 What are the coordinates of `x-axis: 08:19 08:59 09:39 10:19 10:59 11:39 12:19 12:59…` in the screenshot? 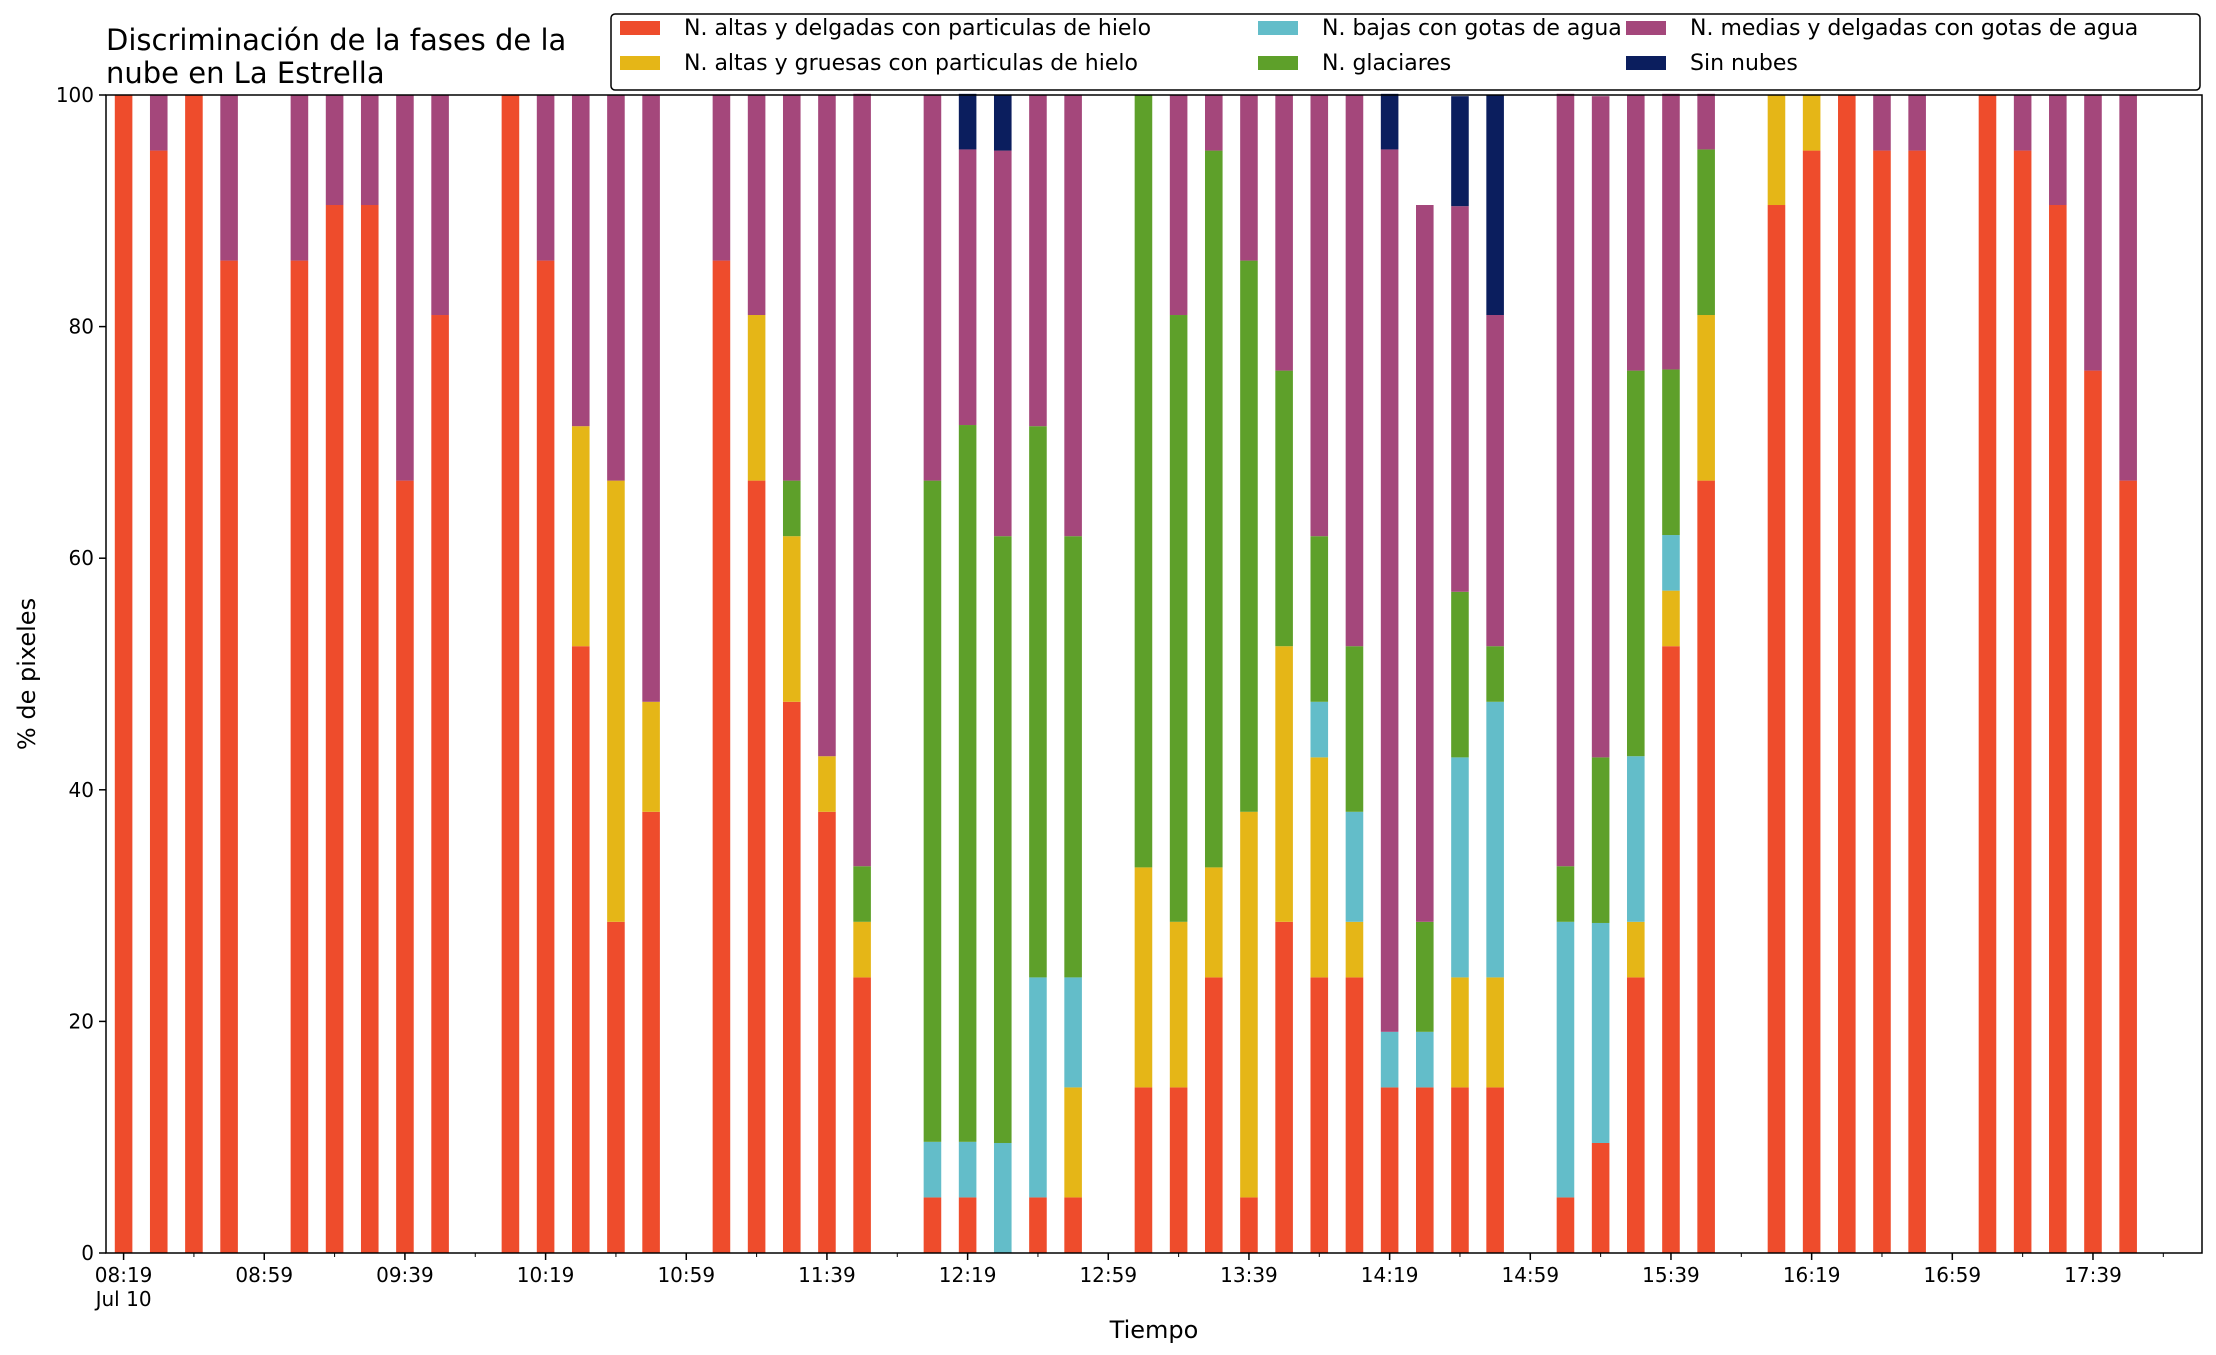 It's located at (1129, 1270).